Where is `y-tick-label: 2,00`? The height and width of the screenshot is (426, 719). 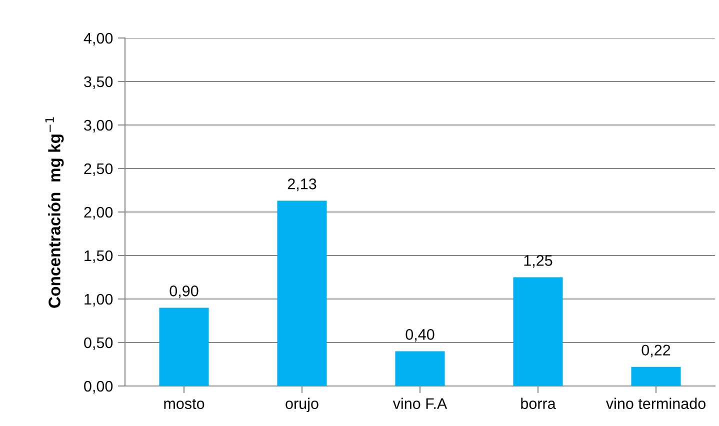
y-tick-label: 2,00 is located at coordinates (98, 213).